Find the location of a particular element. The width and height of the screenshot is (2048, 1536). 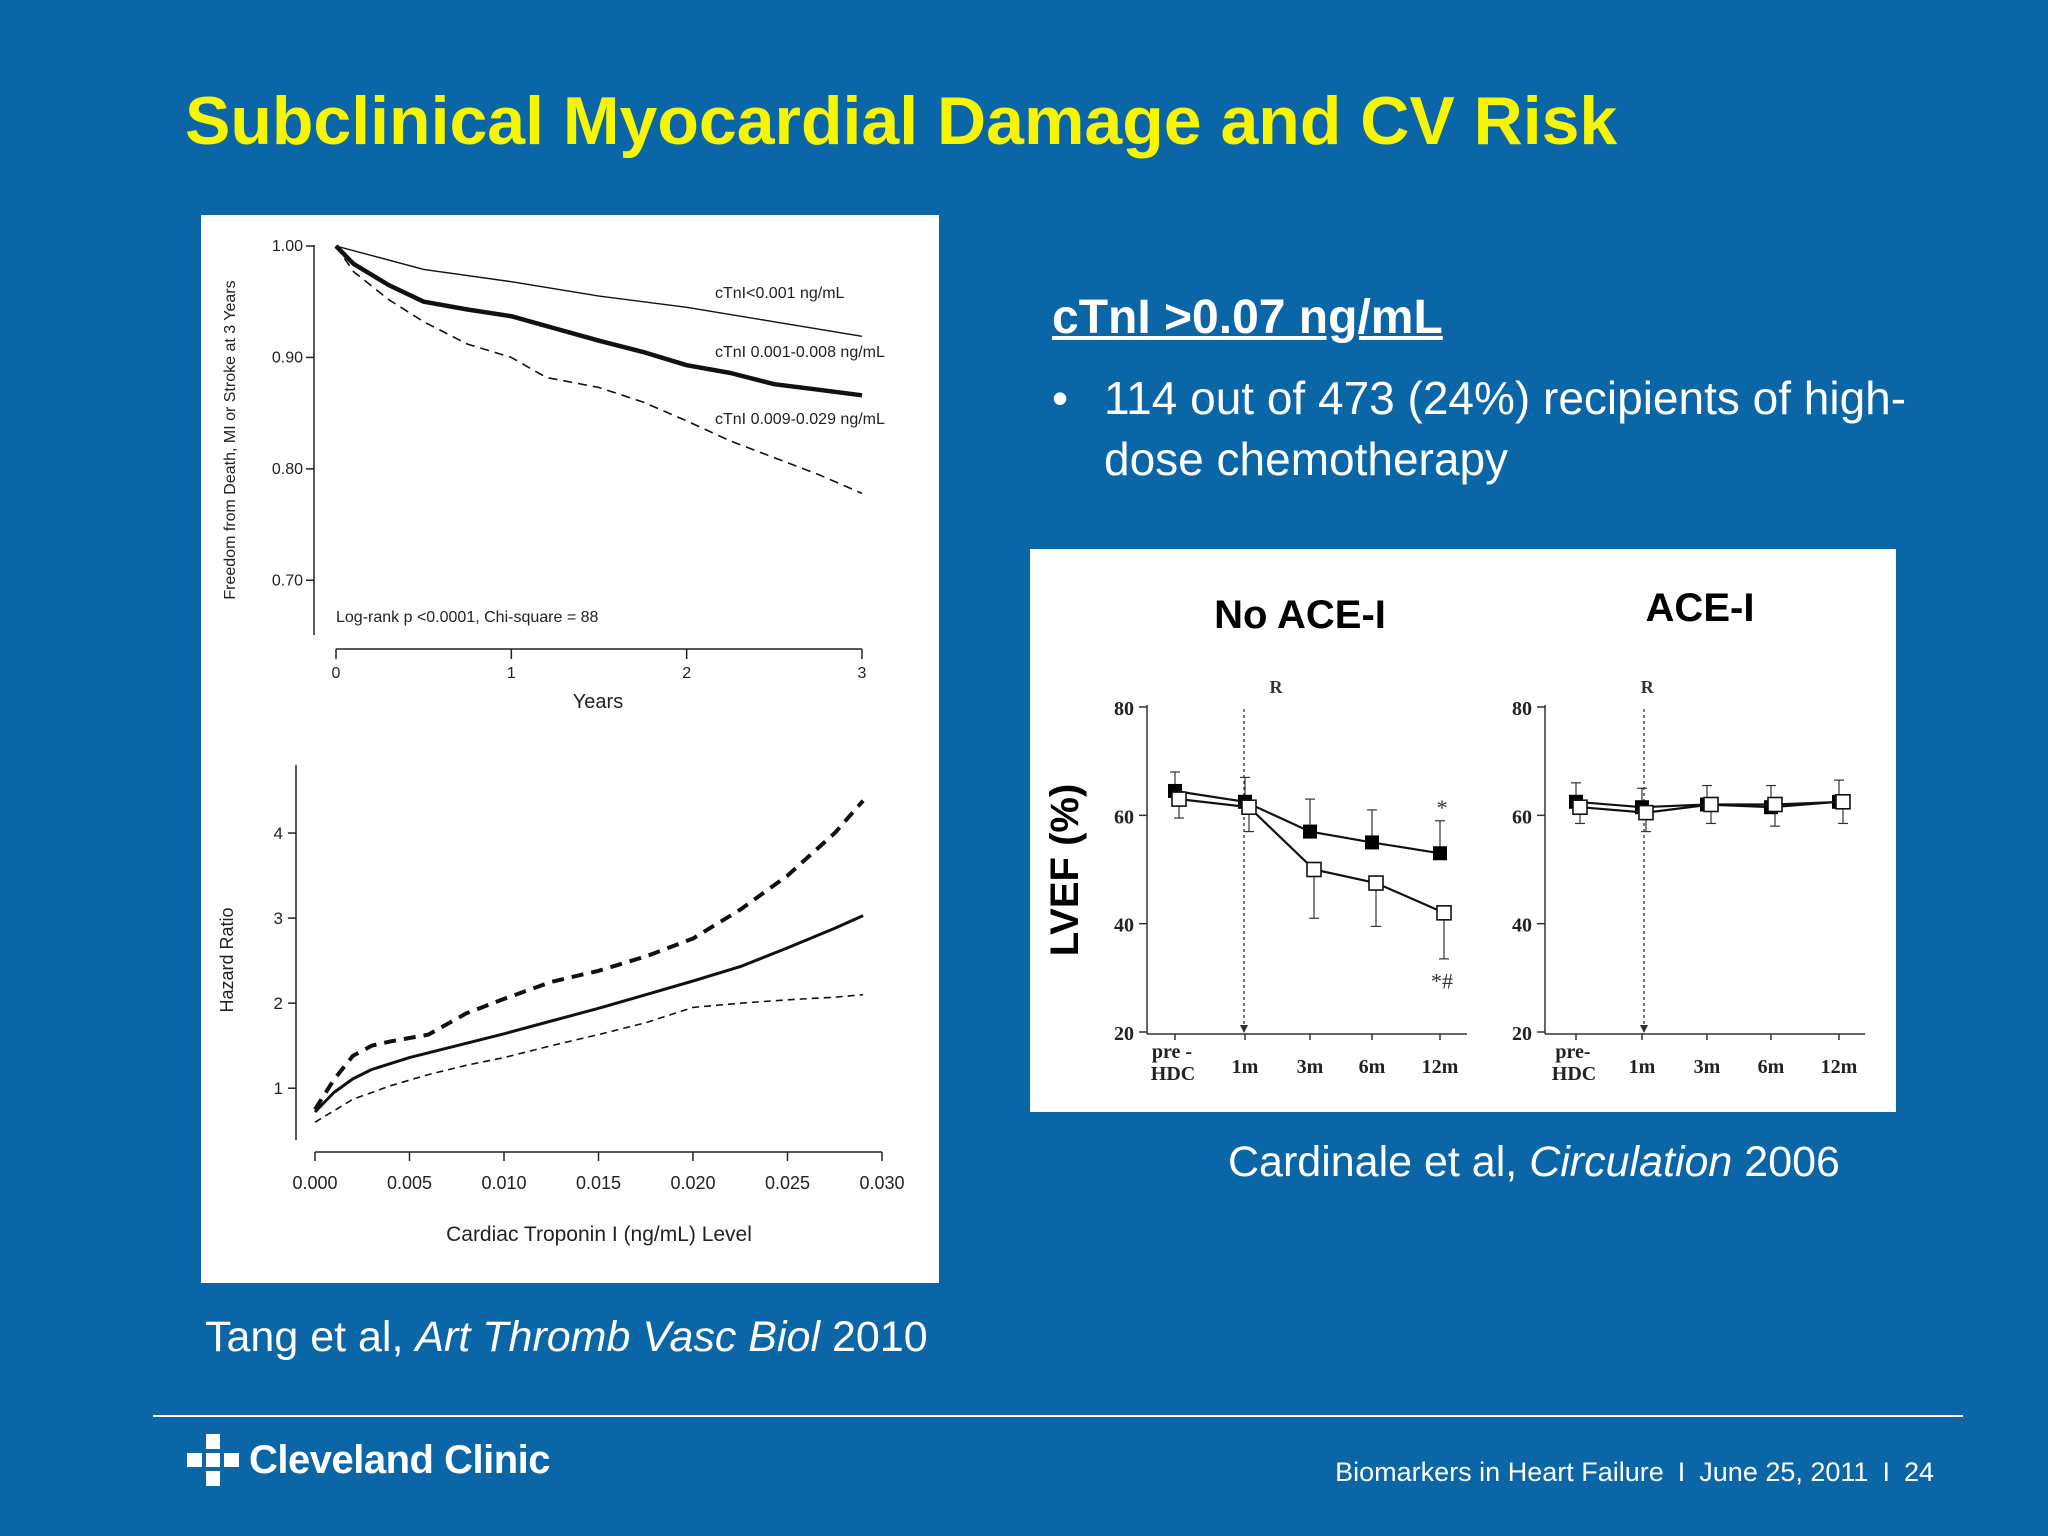

right-citation-authors: Cardinale et al, is located at coordinates (1373, 1162).